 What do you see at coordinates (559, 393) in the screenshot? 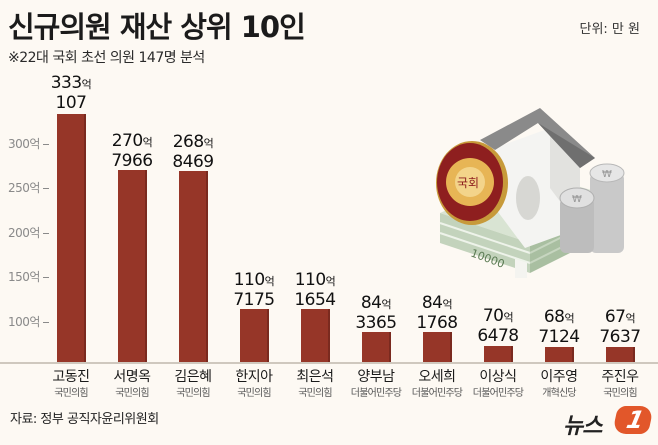
I see `bar-party: 개혁신당` at bounding box center [559, 393].